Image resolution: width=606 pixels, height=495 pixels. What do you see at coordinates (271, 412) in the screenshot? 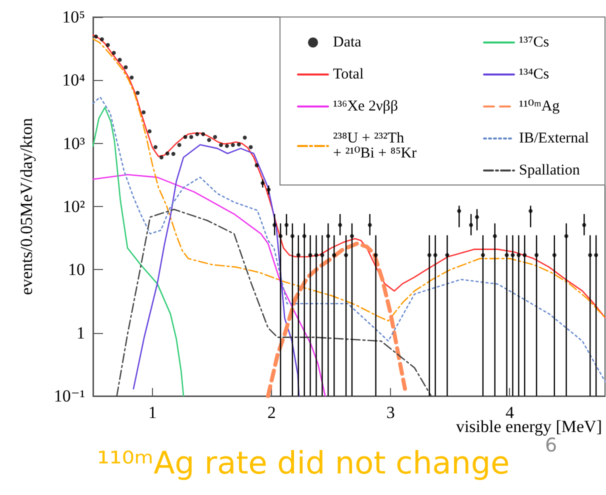
I see `x-tick-label: 2` at bounding box center [271, 412].